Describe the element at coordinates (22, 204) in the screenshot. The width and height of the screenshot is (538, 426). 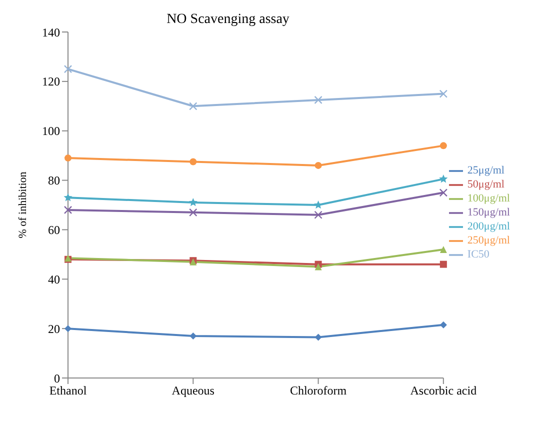
I see `y-axis-title: % of inhibition` at that location.